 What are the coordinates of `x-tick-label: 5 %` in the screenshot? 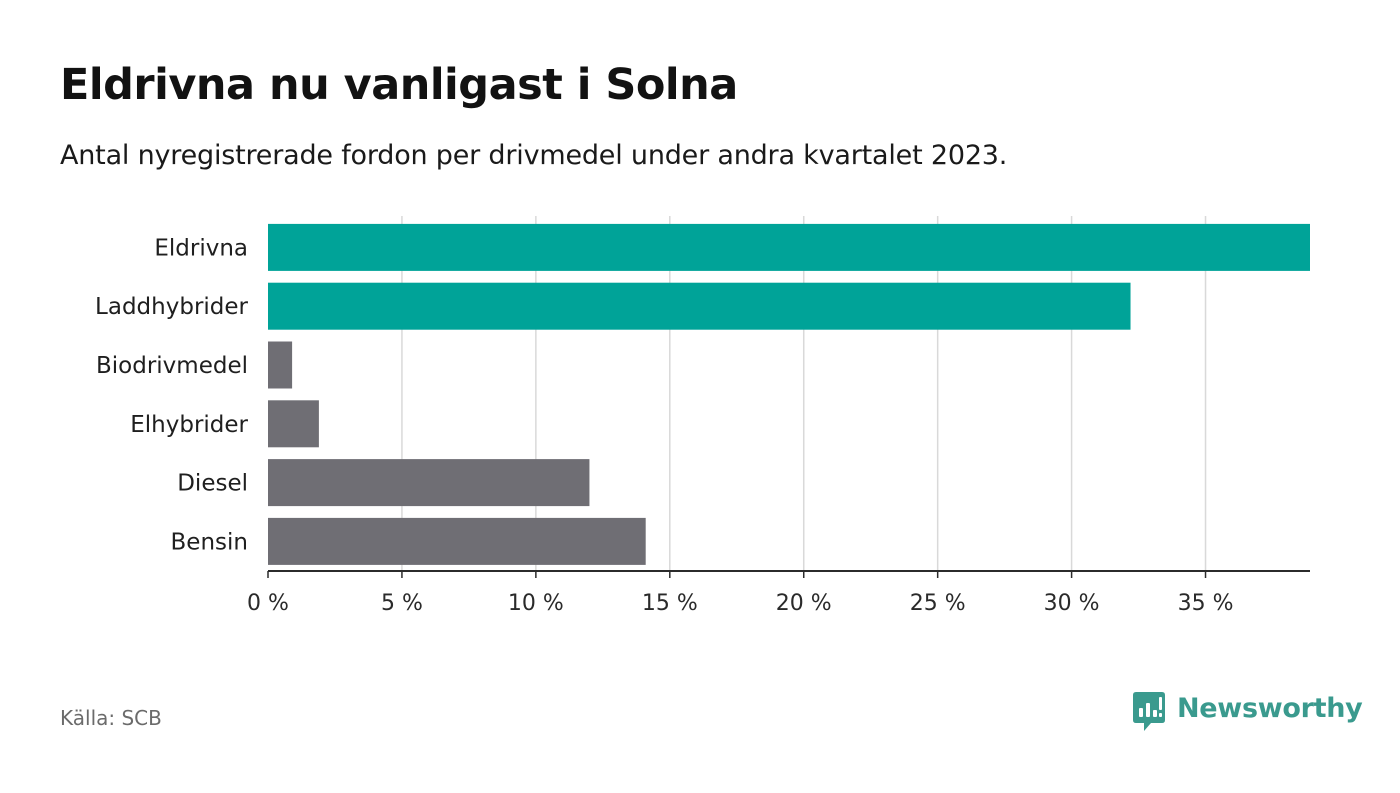 It's located at (402, 603).